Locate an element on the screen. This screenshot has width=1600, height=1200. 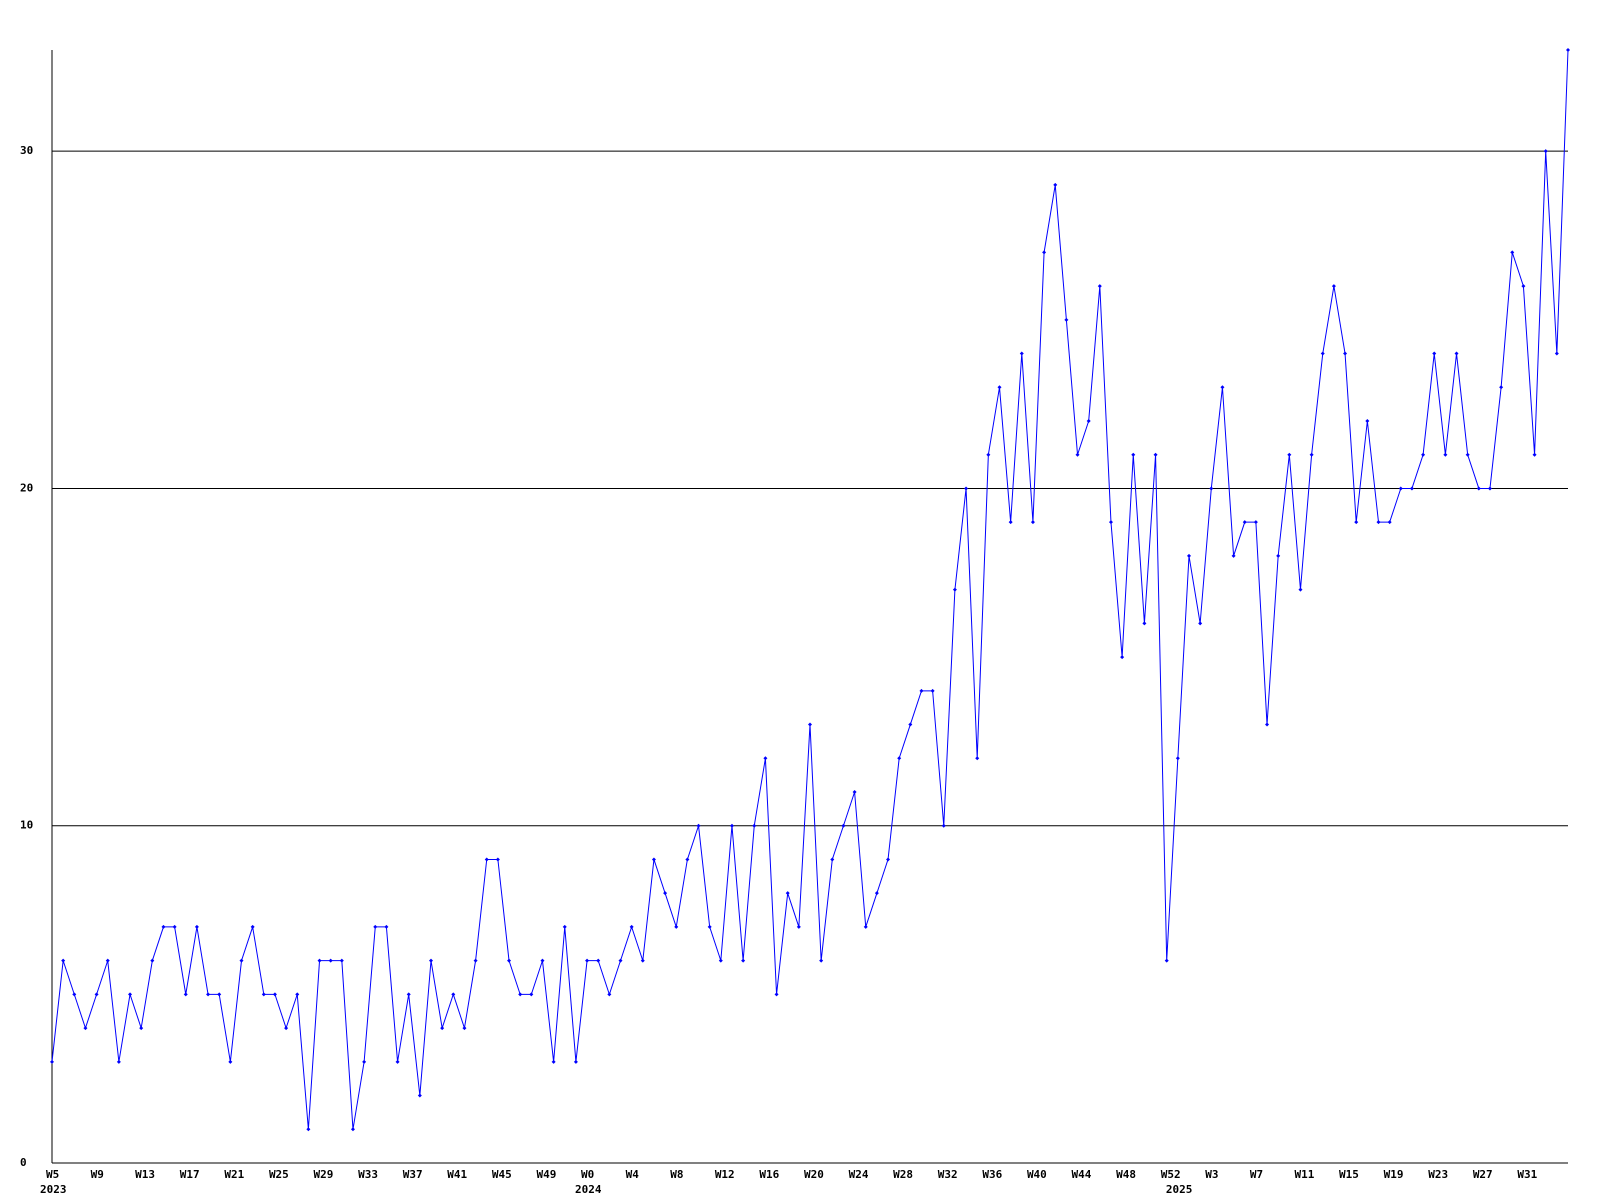
y-tick-label: 0 is located at coordinates (23, 1162).